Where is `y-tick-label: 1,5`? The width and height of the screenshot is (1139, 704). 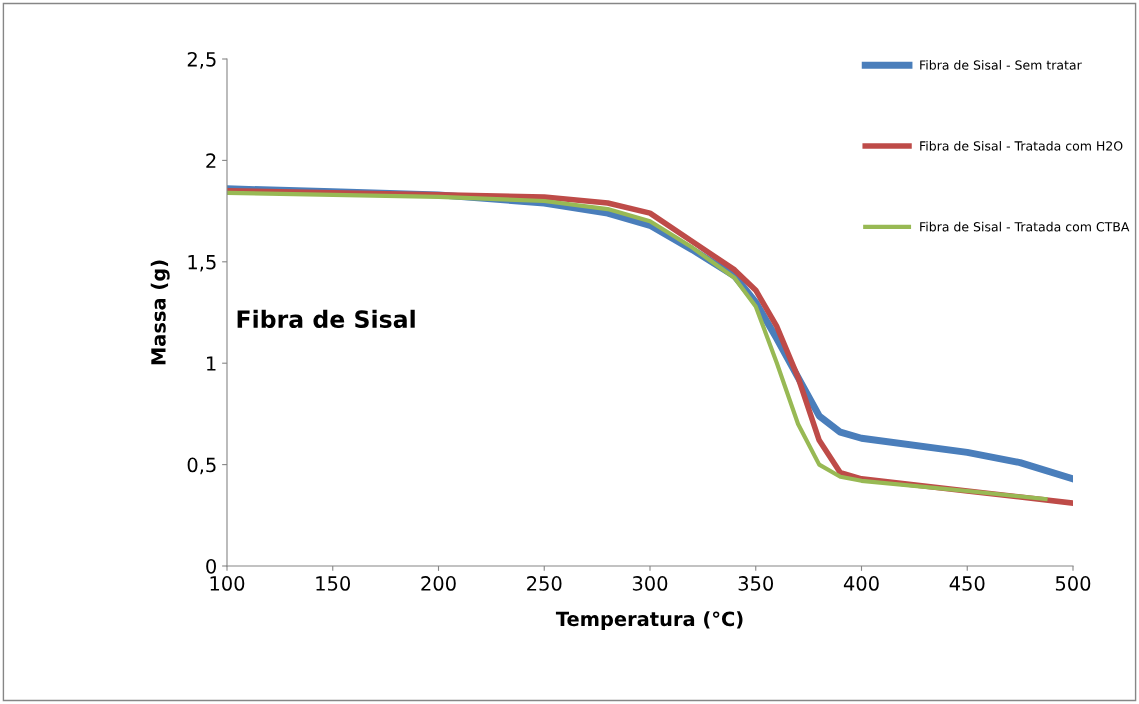 y-tick-label: 1,5 is located at coordinates (202, 263).